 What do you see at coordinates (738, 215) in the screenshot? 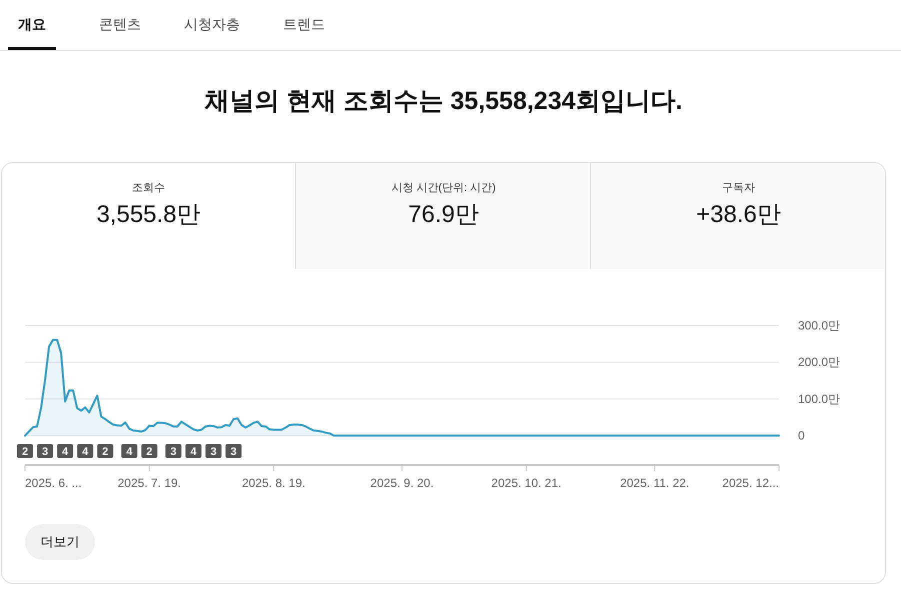
I see `text: +38.6만` at bounding box center [738, 215].